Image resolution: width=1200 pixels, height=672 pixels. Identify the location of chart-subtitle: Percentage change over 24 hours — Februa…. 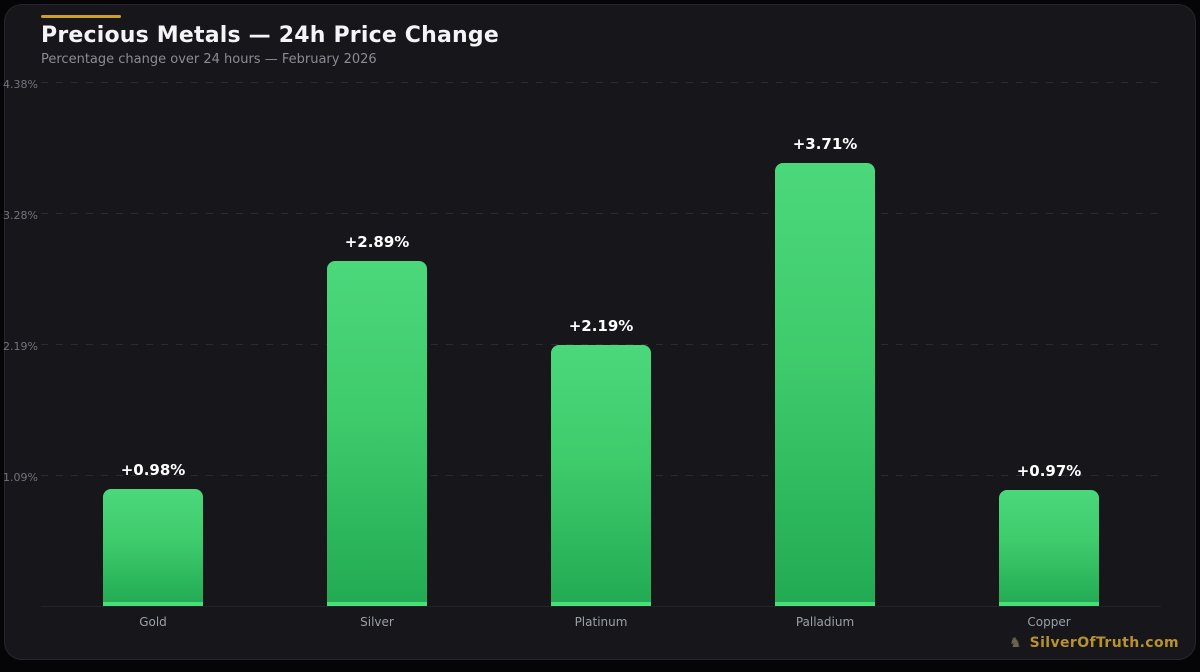
(209, 59).